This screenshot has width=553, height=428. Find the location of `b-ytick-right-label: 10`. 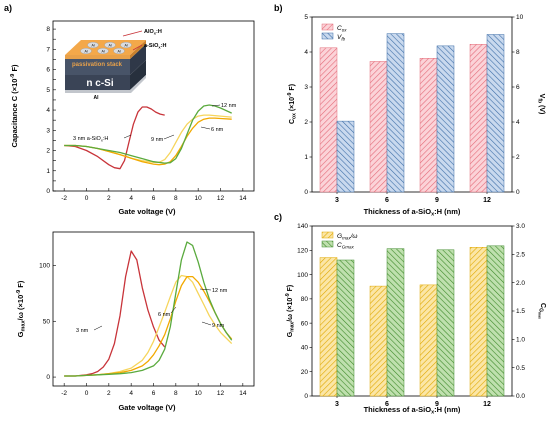

b-ytick-right-label: 10 is located at coordinates (520, 17).